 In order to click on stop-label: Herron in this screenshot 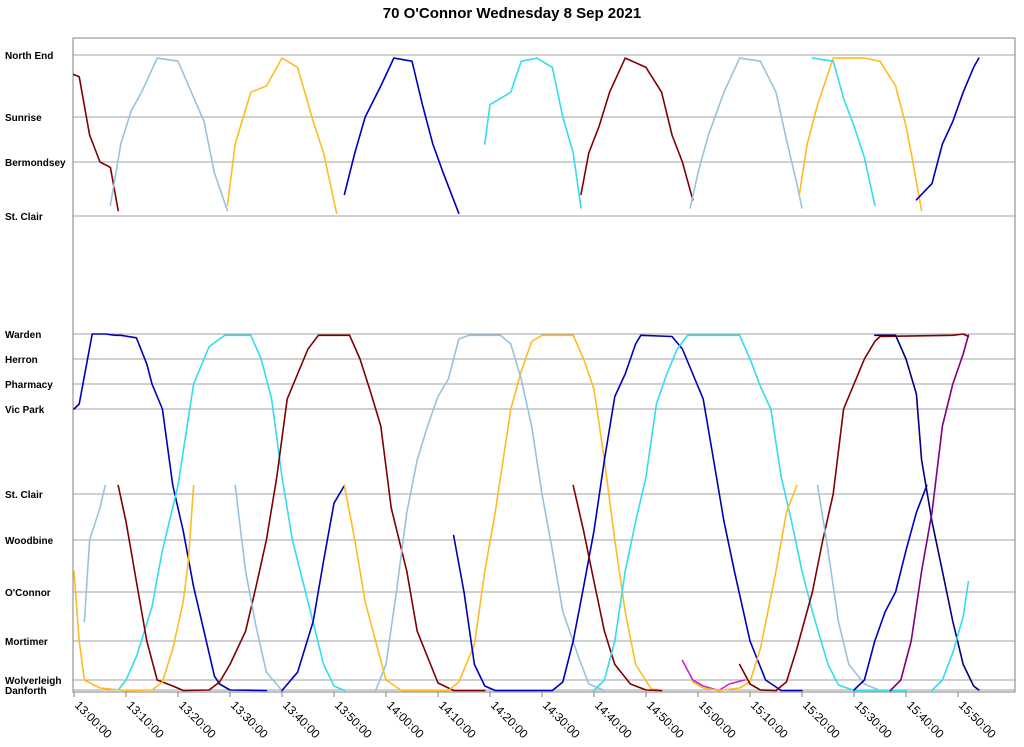, I will do `click(21, 360)`.